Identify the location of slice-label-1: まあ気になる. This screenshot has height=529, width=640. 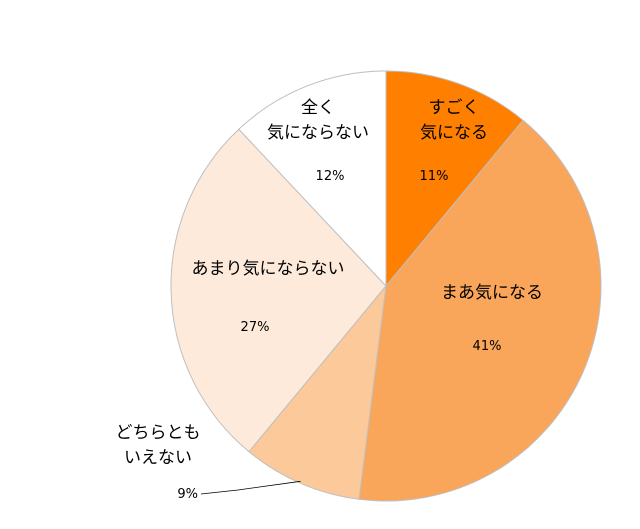
(492, 293).